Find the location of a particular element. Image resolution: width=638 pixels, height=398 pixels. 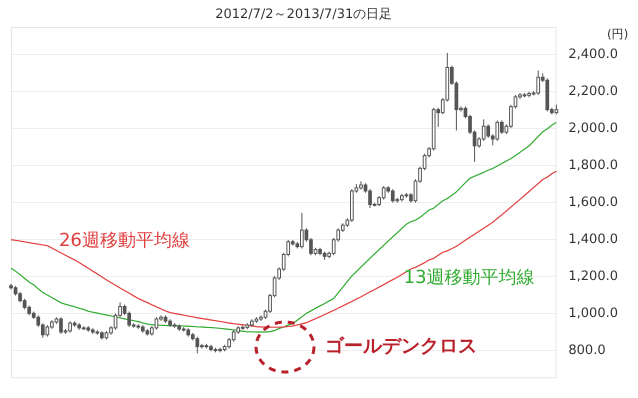

y-tick-label: 1,200.0 is located at coordinates (593, 276).